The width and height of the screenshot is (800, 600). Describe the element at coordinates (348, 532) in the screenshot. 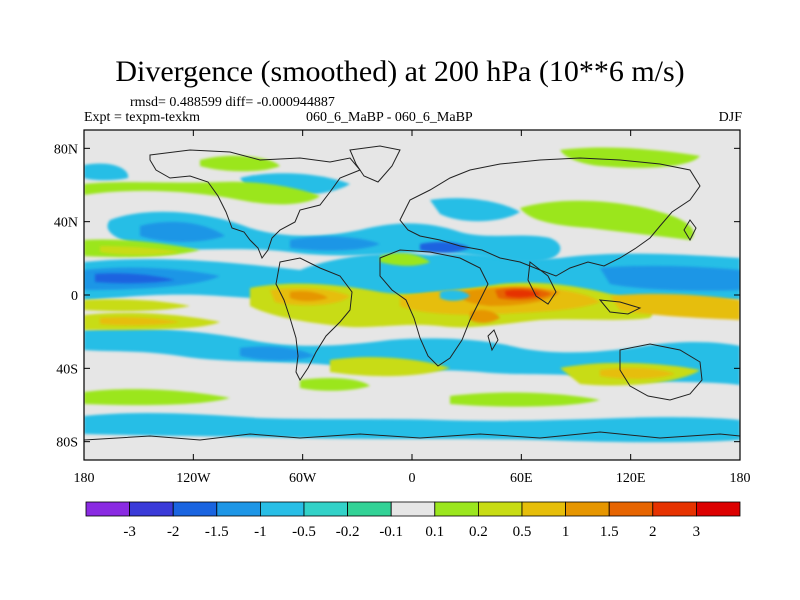

I see `colorbar-label: -0.2` at that location.